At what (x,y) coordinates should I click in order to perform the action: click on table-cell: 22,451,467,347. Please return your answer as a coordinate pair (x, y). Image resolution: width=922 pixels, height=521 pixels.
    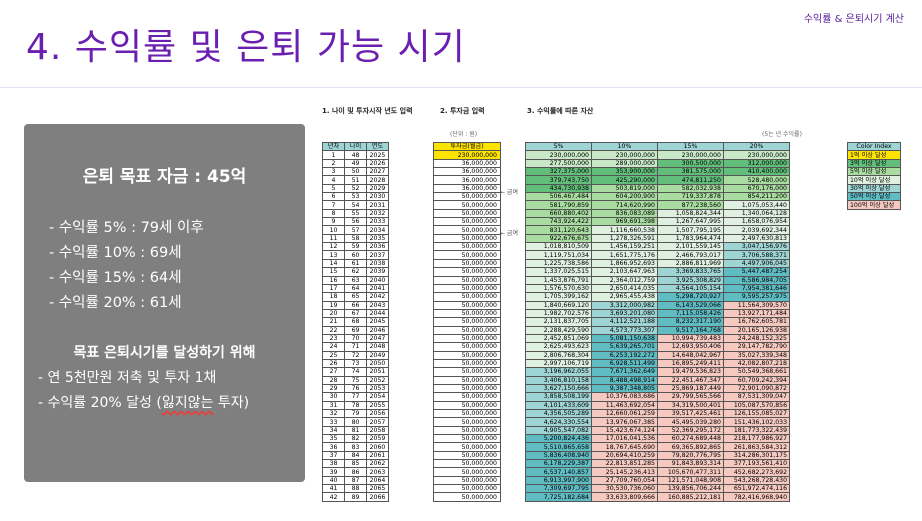
    Looking at the image, I should click on (690, 380).